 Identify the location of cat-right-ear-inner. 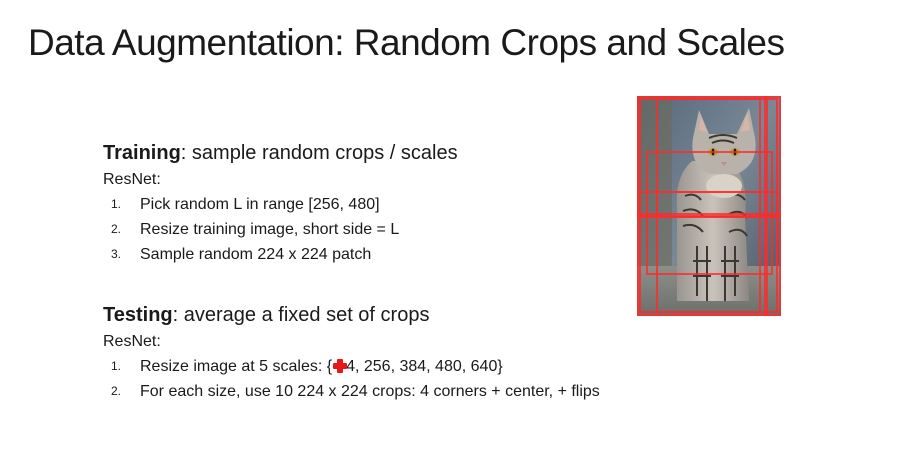
(745, 123).